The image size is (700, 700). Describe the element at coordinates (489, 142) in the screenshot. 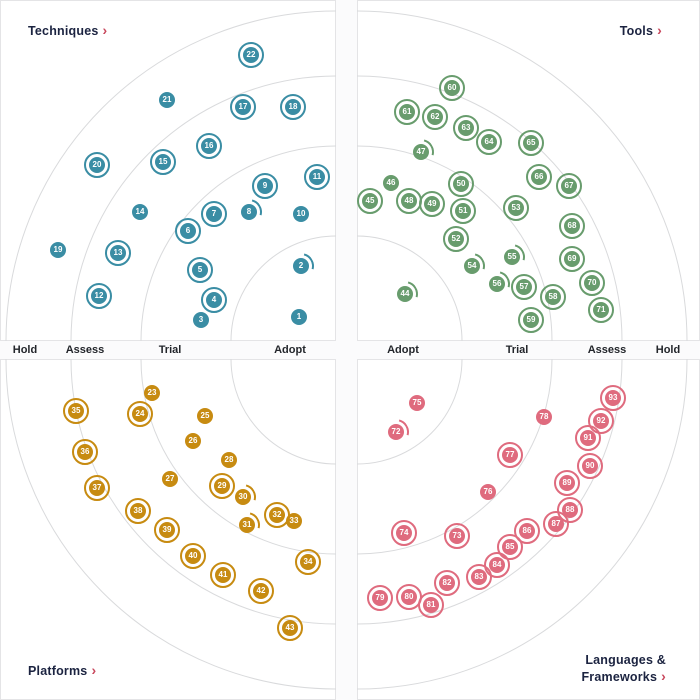

I see `blip: 64` at that location.